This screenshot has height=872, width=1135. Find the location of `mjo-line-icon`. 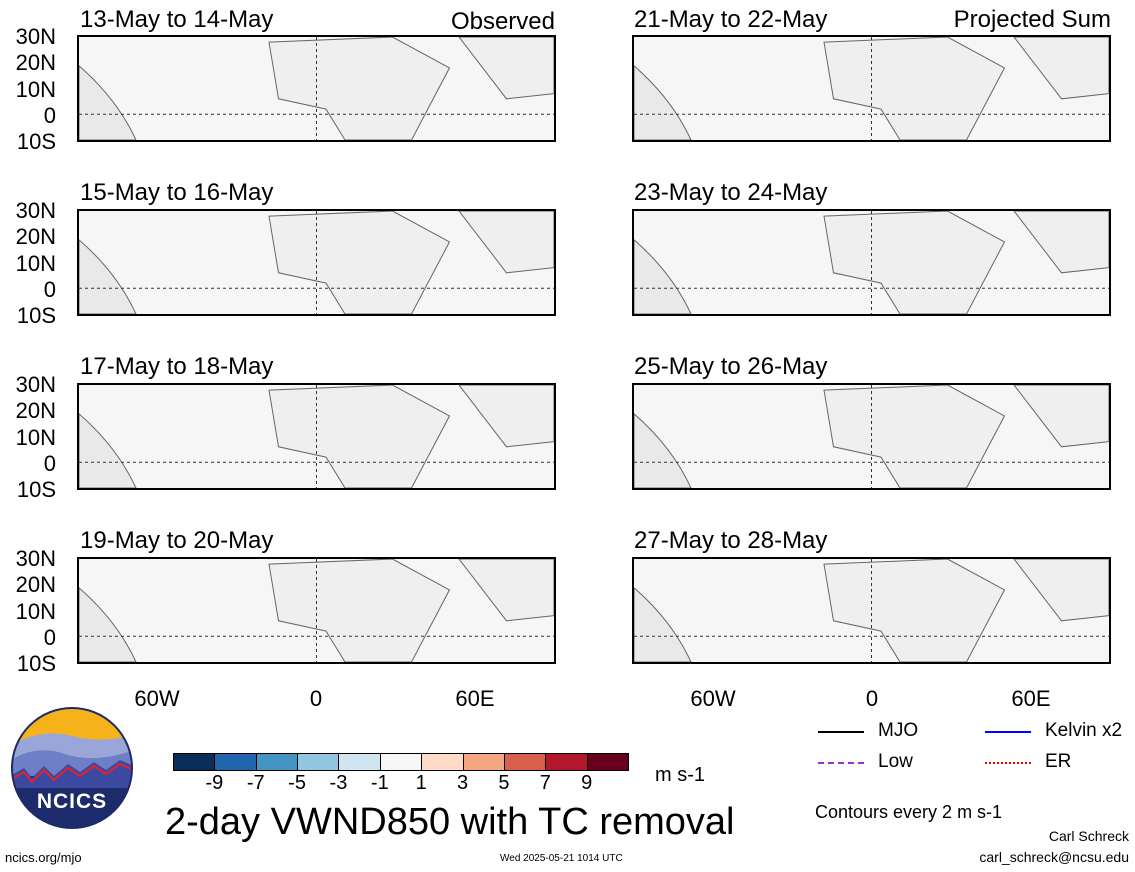

mjo-line-icon is located at coordinates (841, 732).